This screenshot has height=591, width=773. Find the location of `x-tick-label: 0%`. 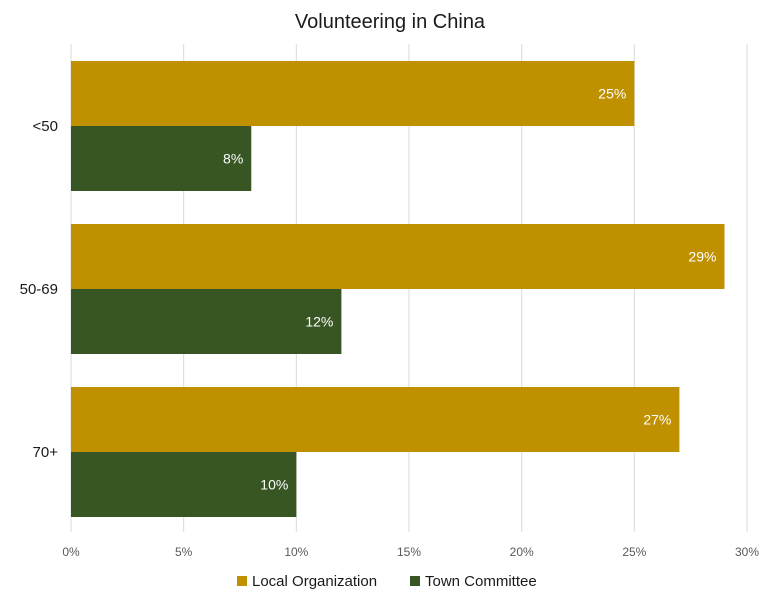

x-tick-label: 0% is located at coordinates (71, 552).